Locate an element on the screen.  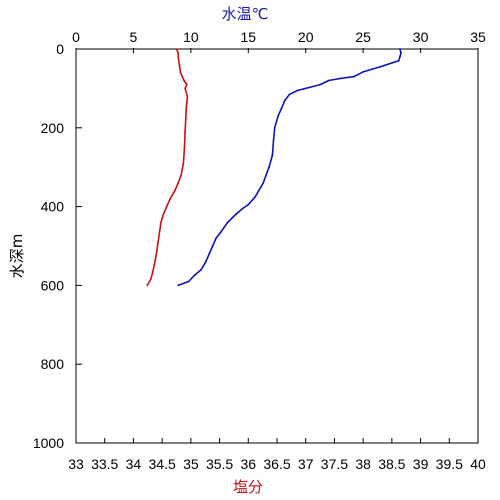
y-tick-label: 0 is located at coordinates (60, 49).